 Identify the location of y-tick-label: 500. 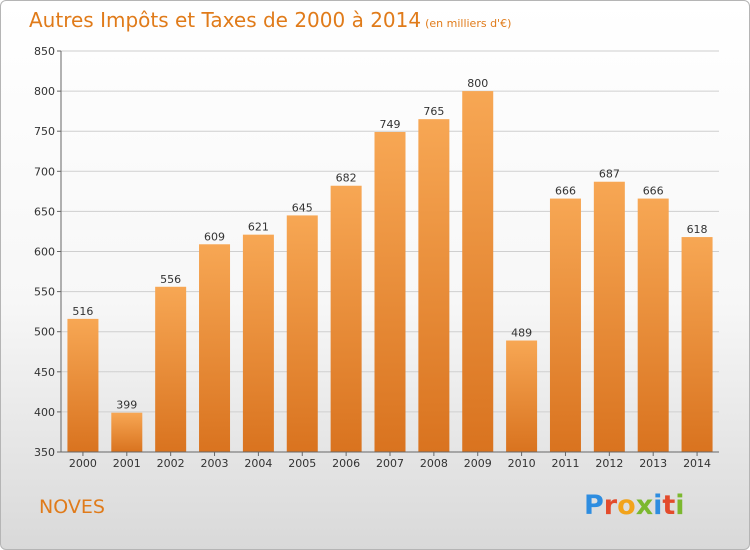
(44, 332).